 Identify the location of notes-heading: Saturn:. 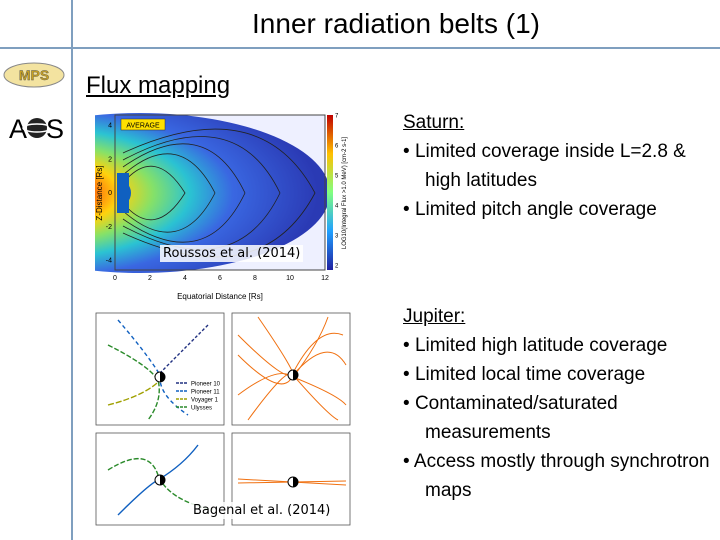
(434, 122).